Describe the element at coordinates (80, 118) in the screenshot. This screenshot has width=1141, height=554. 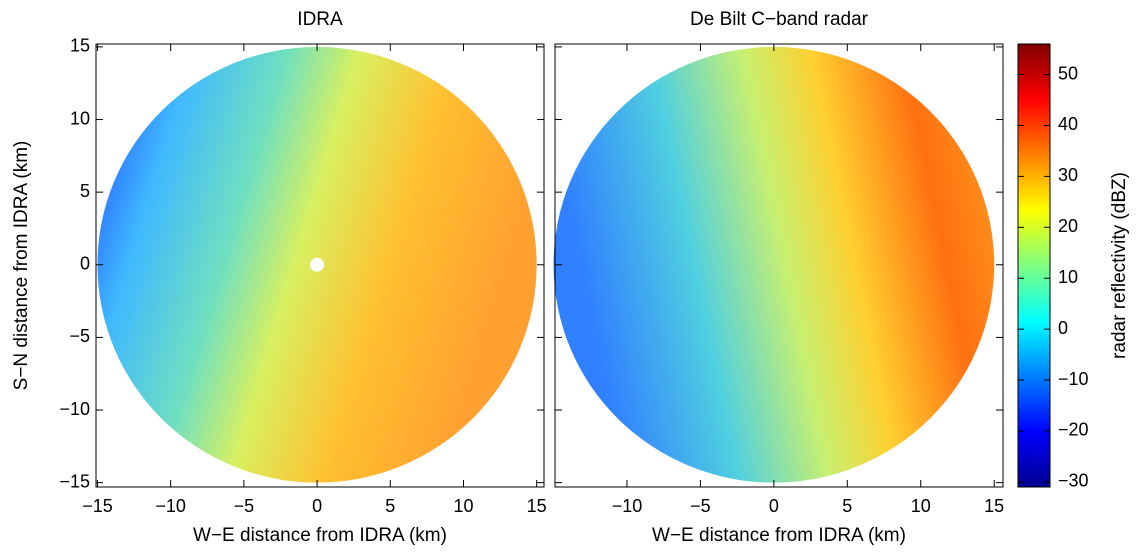
I see `y-tick-label: 10` at that location.